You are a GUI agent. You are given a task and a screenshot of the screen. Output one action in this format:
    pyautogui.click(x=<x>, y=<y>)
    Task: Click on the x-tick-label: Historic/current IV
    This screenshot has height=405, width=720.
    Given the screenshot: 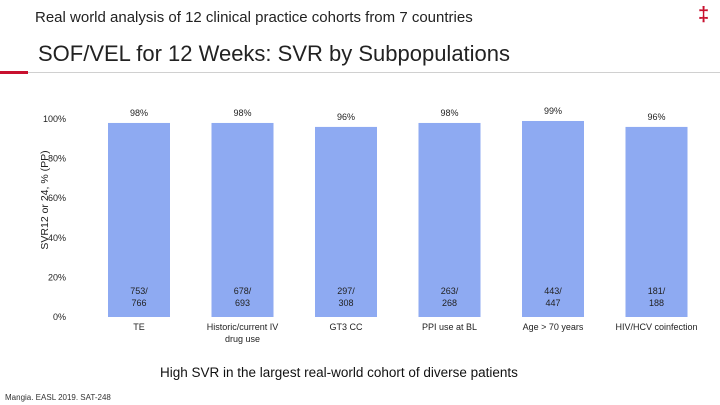 What is the action you would take?
    pyautogui.click(x=243, y=327)
    